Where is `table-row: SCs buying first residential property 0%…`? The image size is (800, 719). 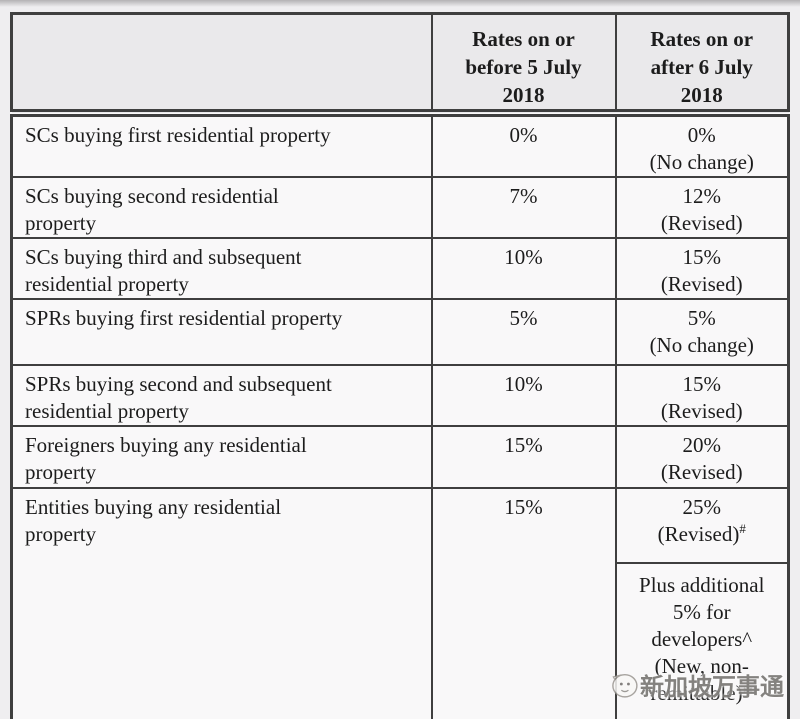
table-row: SCs buying first residential property 0%… is located at coordinates (400, 145).